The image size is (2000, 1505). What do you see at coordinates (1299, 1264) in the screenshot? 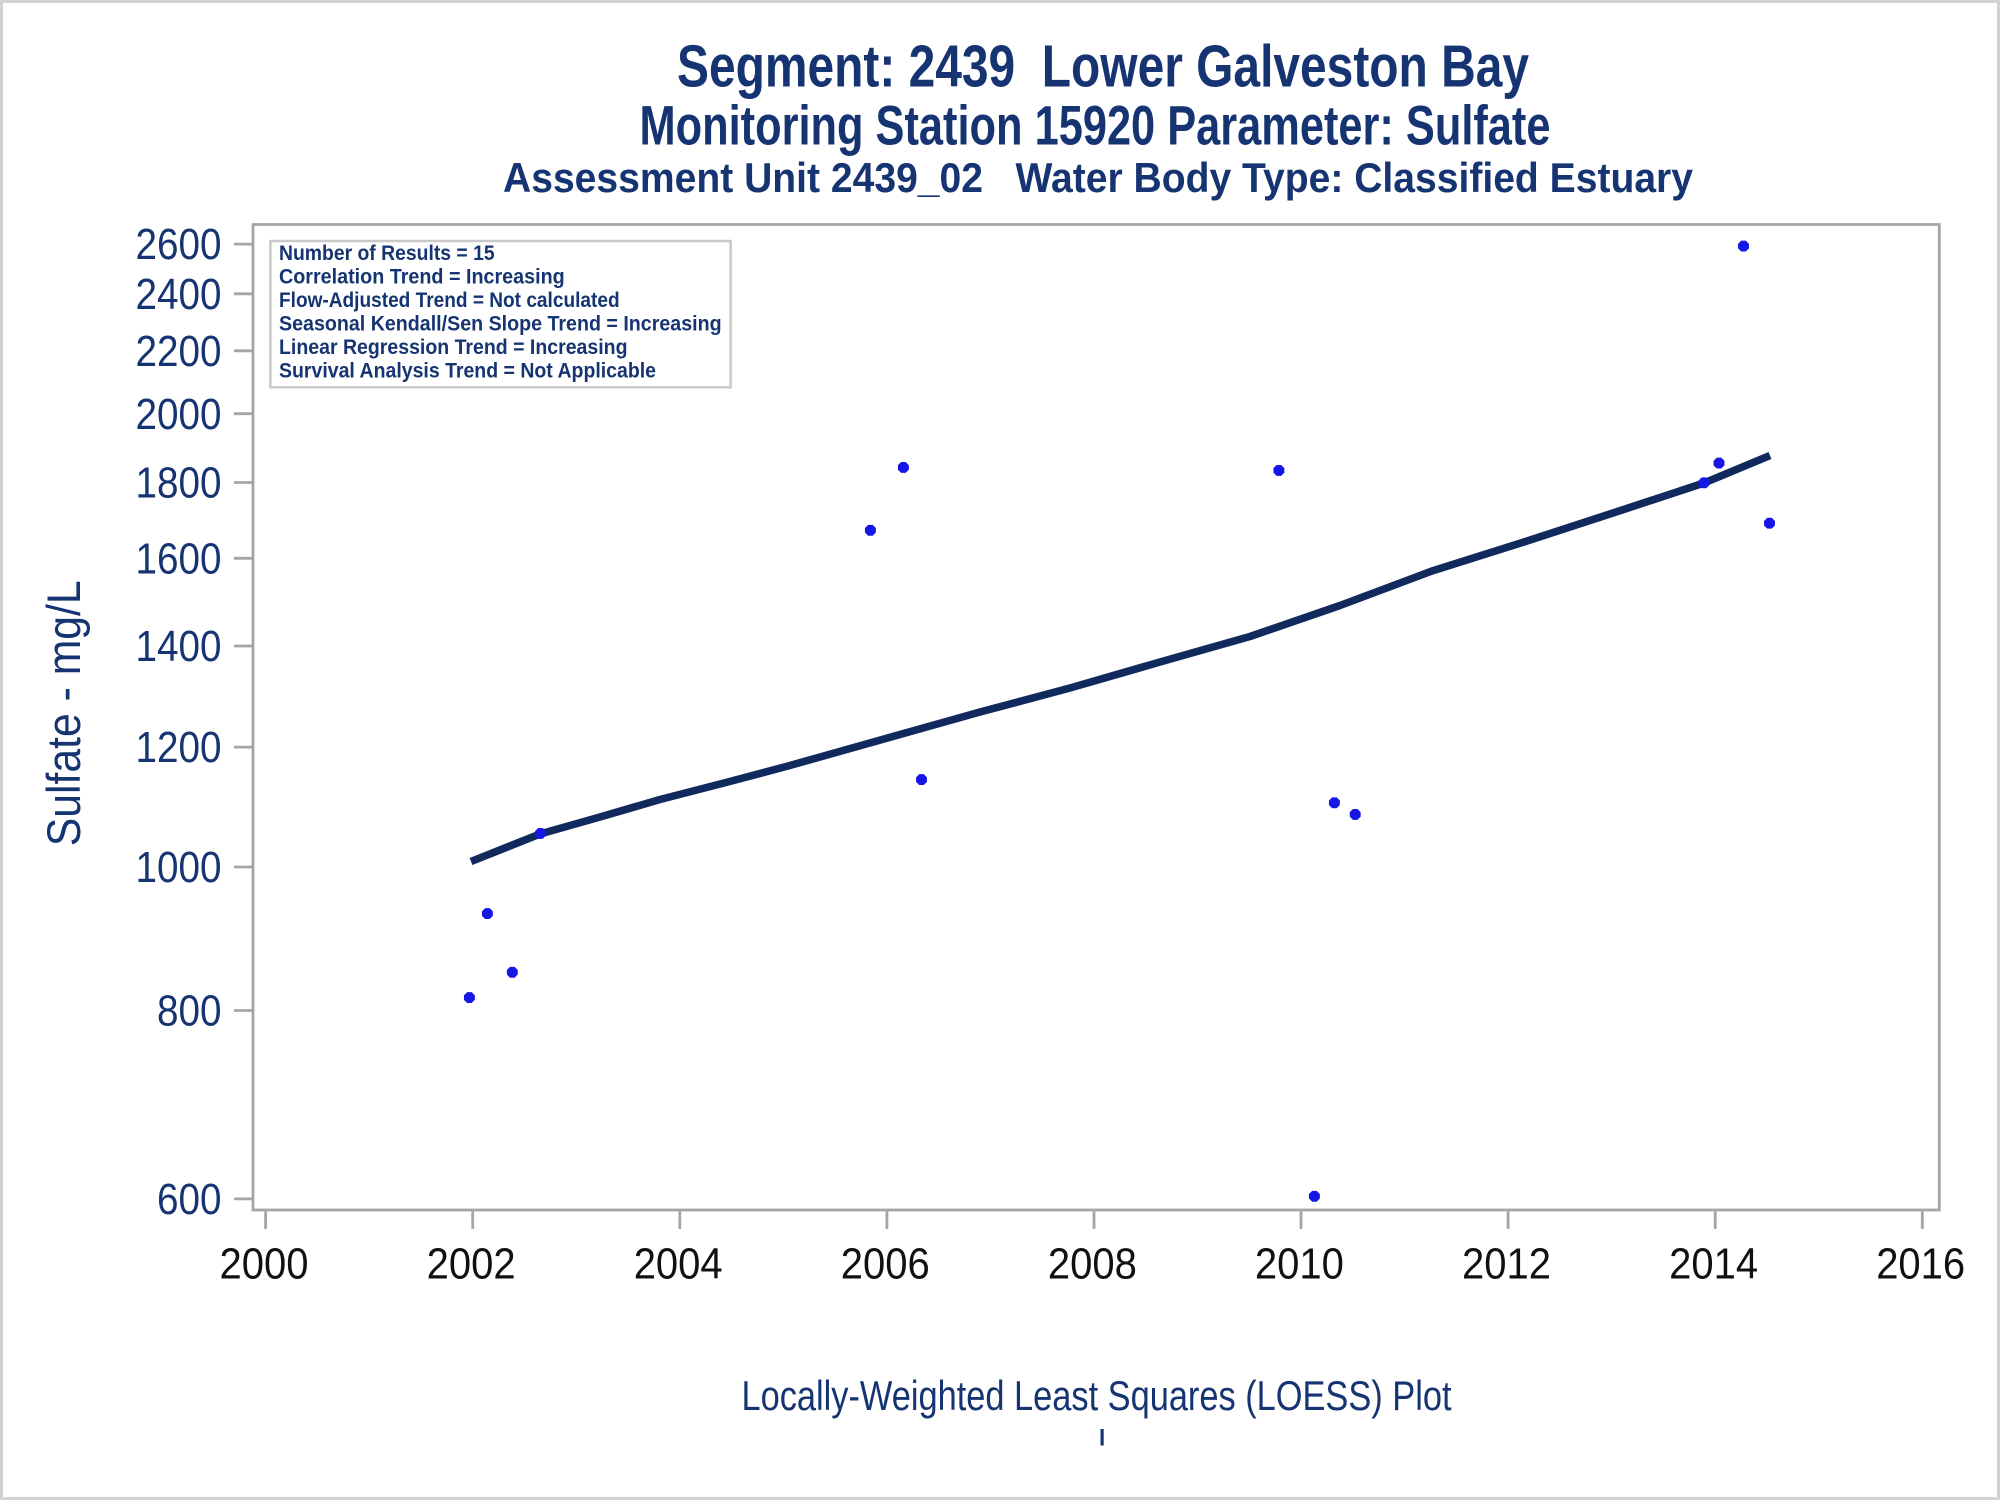
I see `svg-text: 2010` at bounding box center [1299, 1264].